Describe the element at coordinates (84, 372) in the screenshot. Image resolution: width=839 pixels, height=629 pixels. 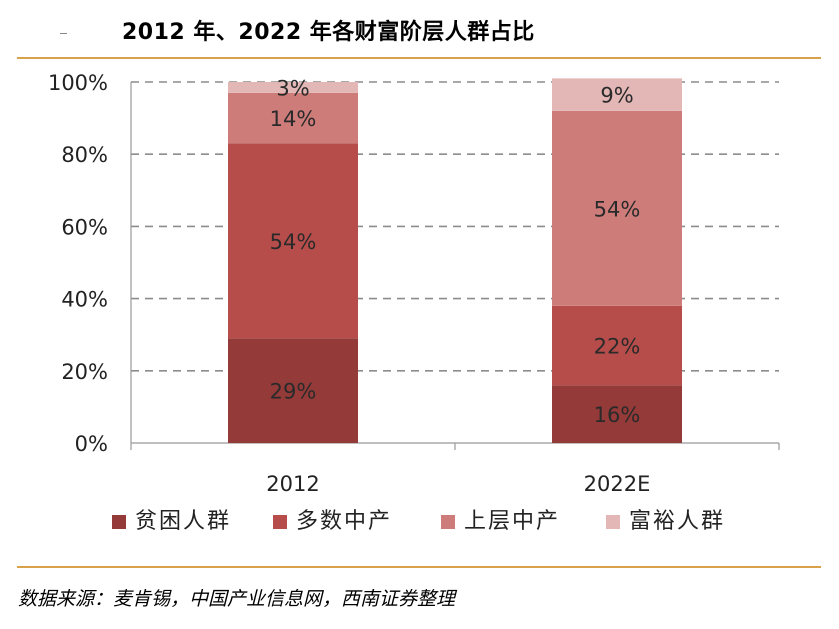
I see `y-tick-label: 20%` at that location.